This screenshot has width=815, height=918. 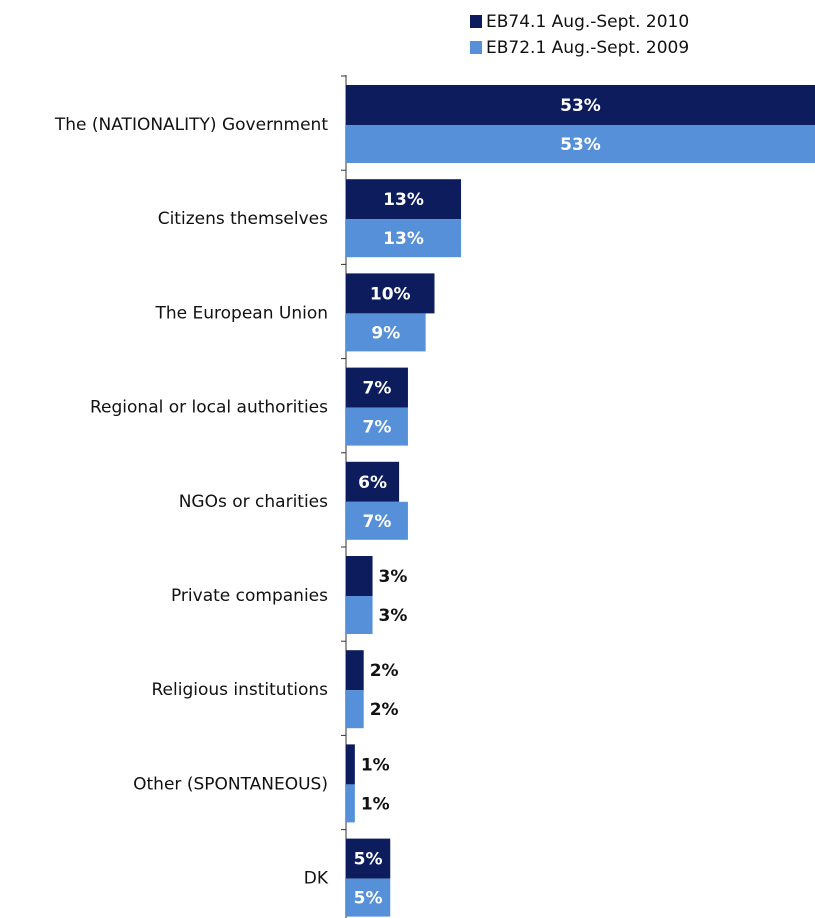 What do you see at coordinates (191, 125) in the screenshot?
I see `category-label: The (NATIONALITY) Government` at bounding box center [191, 125].